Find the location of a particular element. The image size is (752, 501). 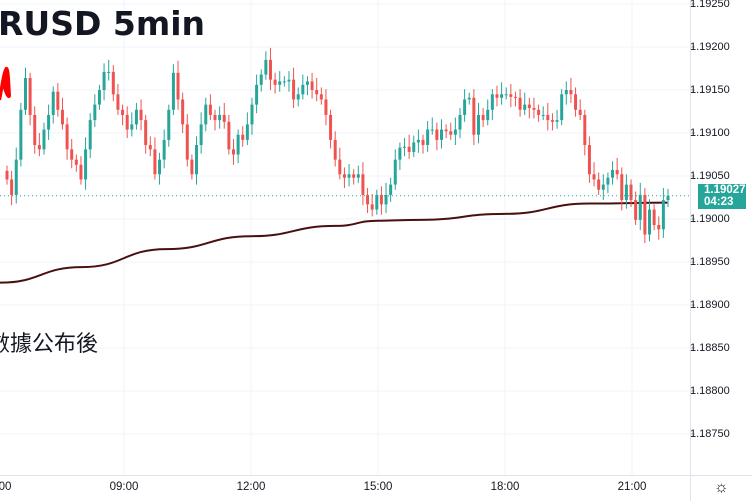

moving-average is located at coordinates (334, 242).